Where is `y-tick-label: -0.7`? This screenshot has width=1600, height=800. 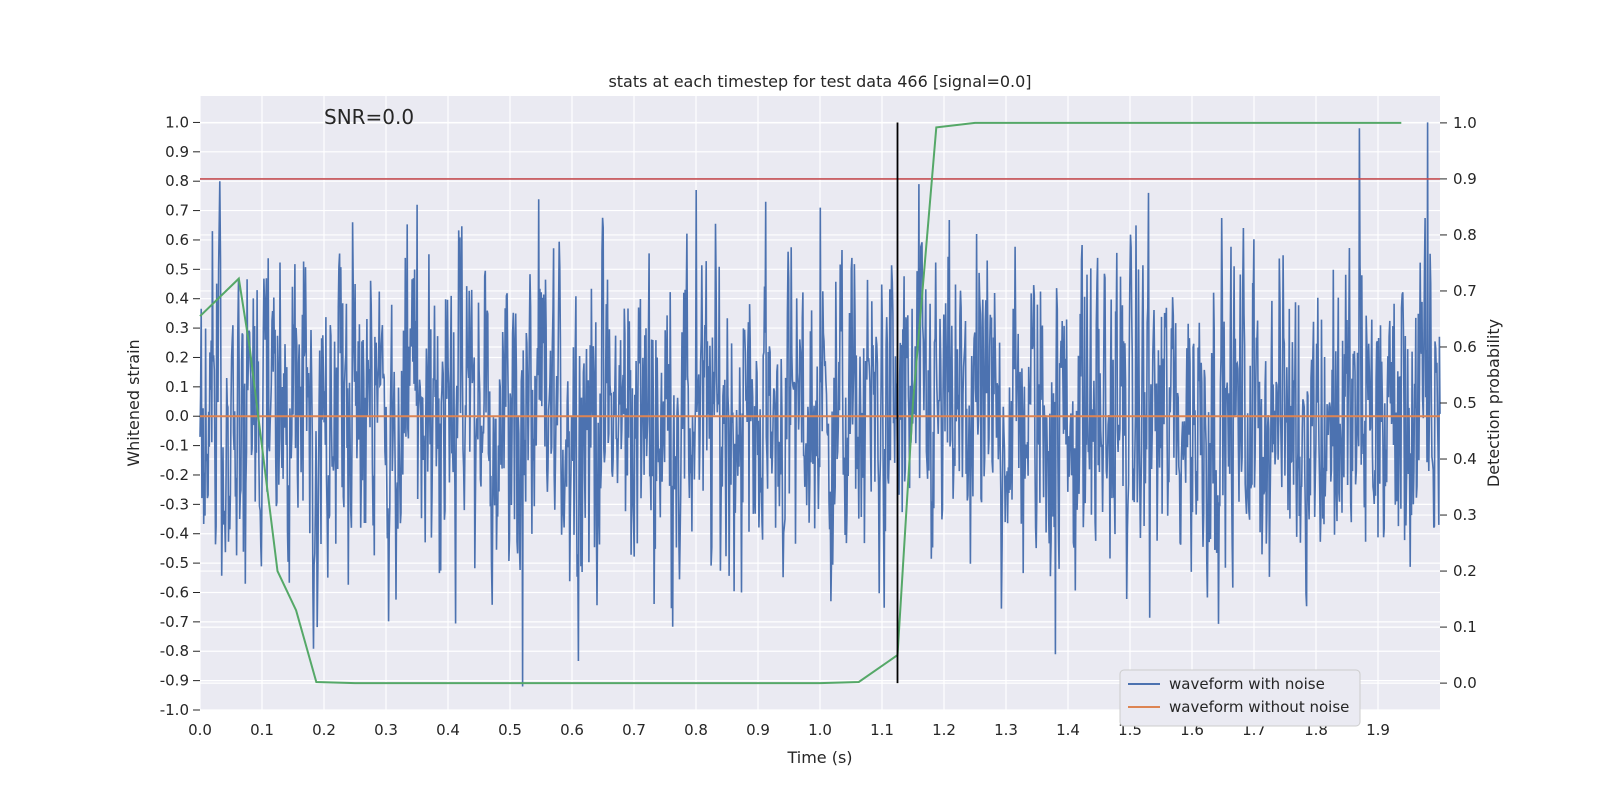 y-tick-label: -0.7 is located at coordinates (174, 622).